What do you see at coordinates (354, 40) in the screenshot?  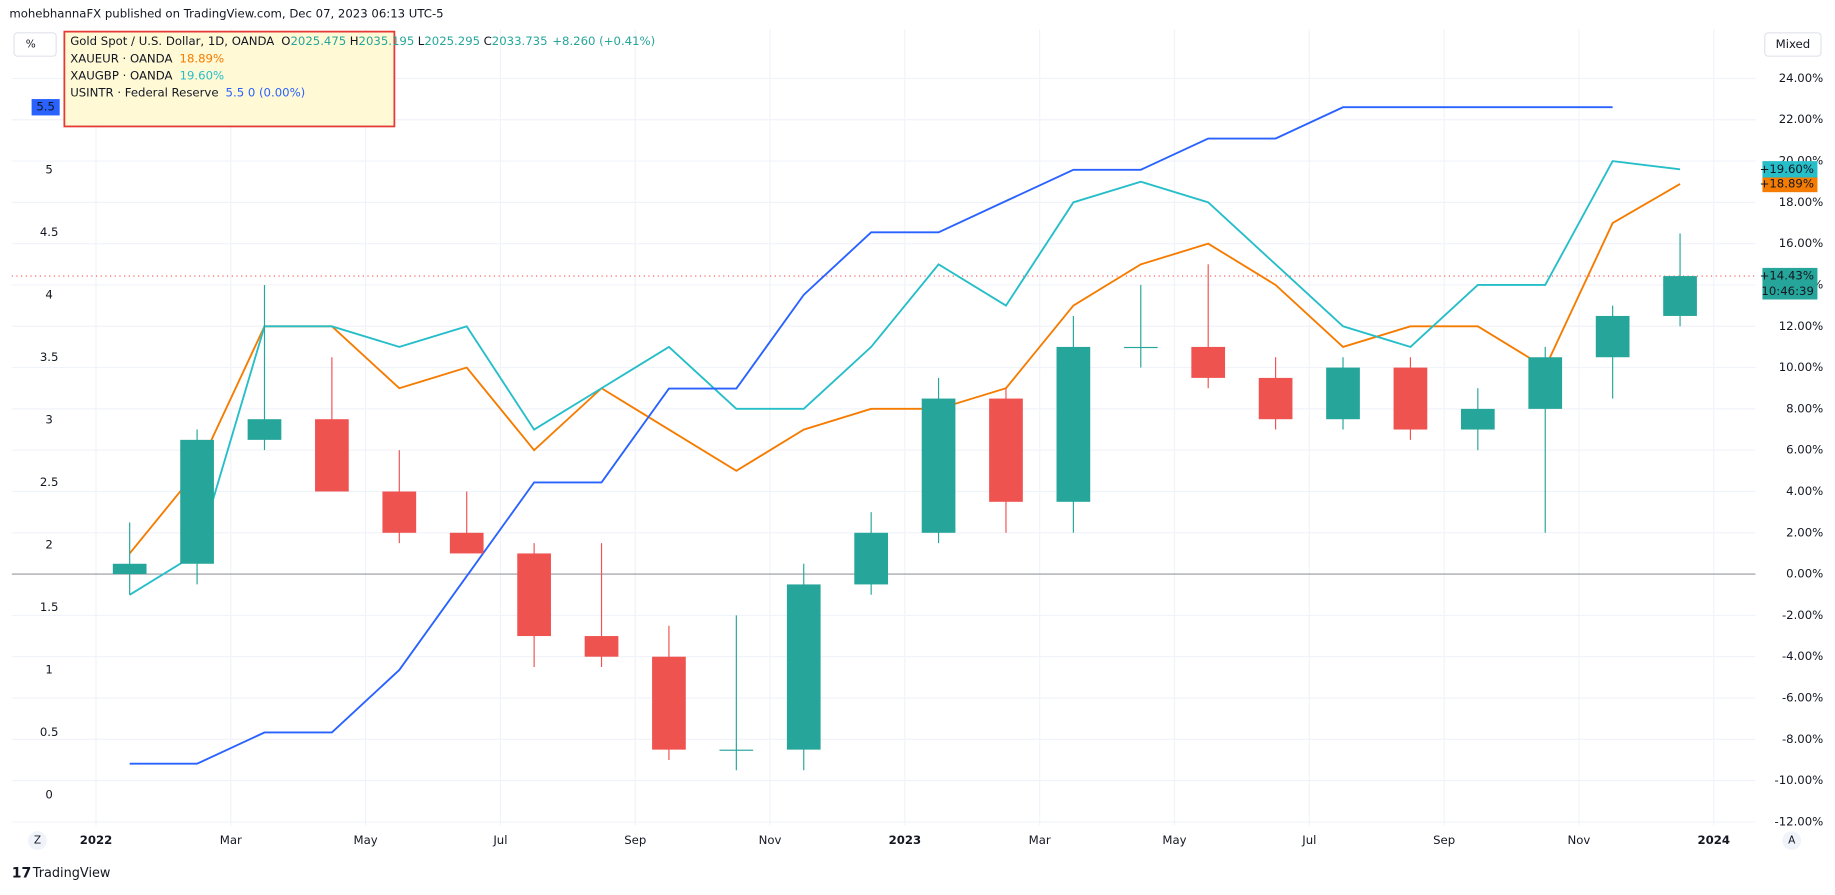 I see `legend-ohlc-key: H` at bounding box center [354, 40].